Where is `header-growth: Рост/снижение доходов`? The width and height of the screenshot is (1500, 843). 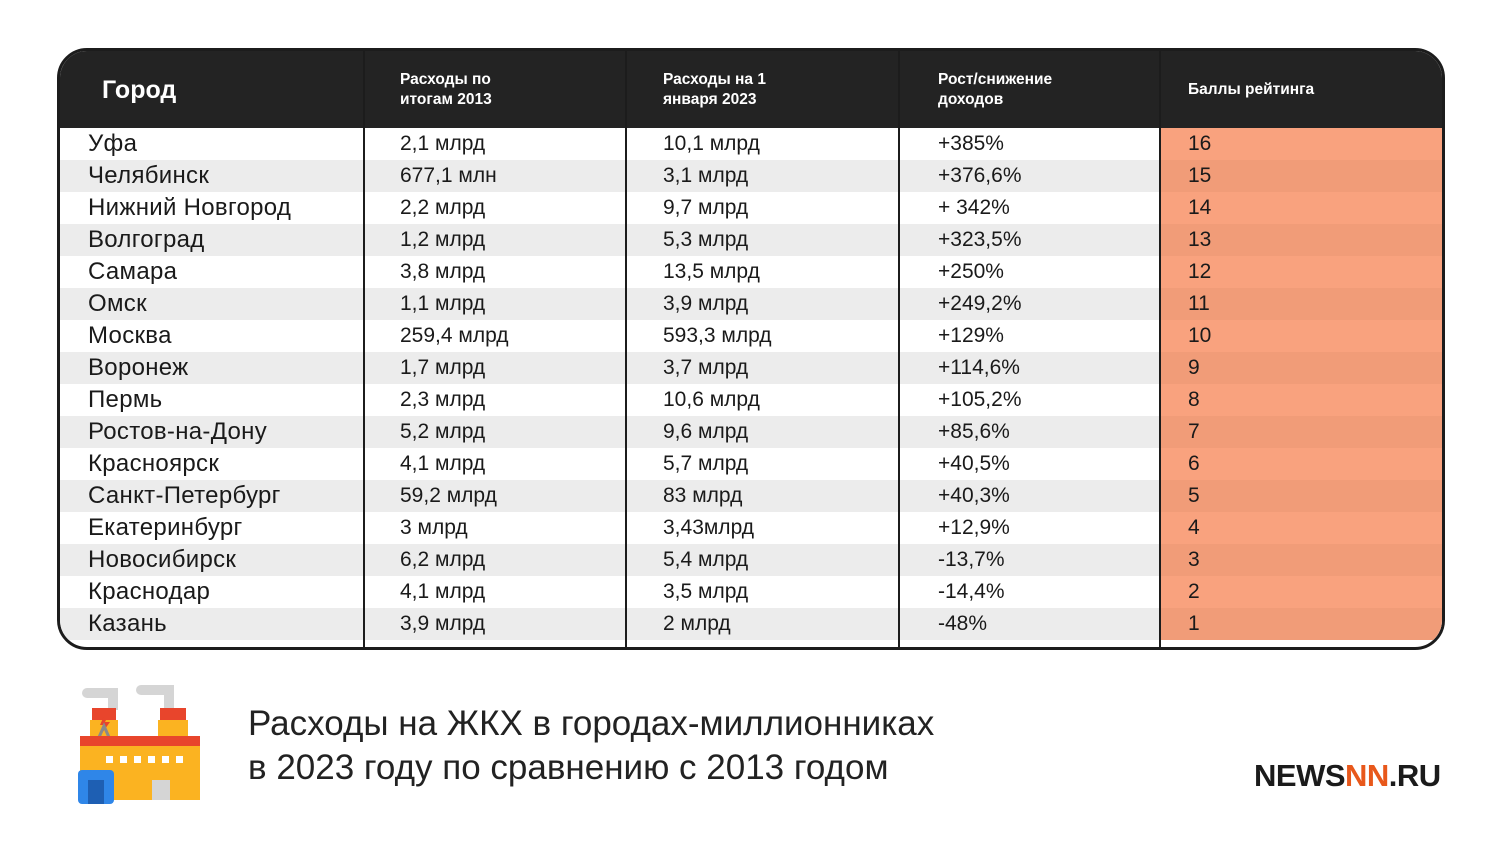
header-growth: Рост/снижение доходов is located at coordinates (995, 89).